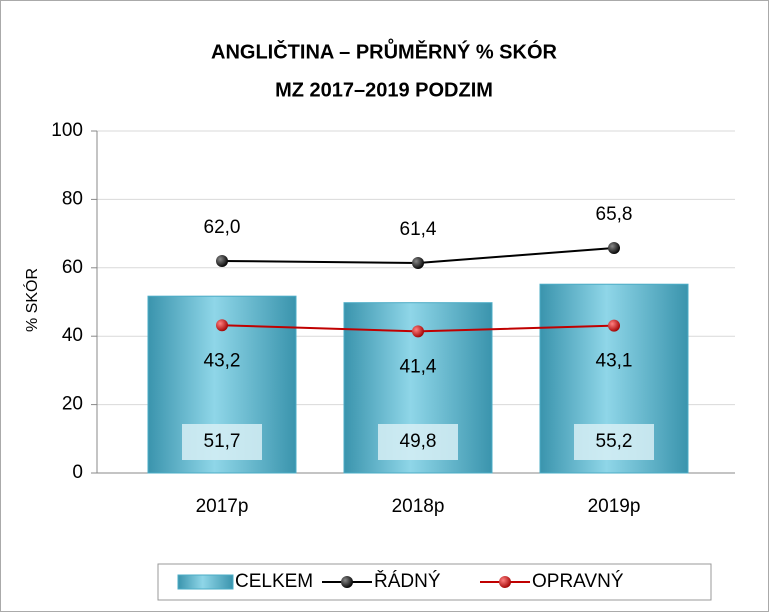  Describe the element at coordinates (384, 90) in the screenshot. I see `chart-subtitle: MZ 2017–2019 PODZIM` at that location.